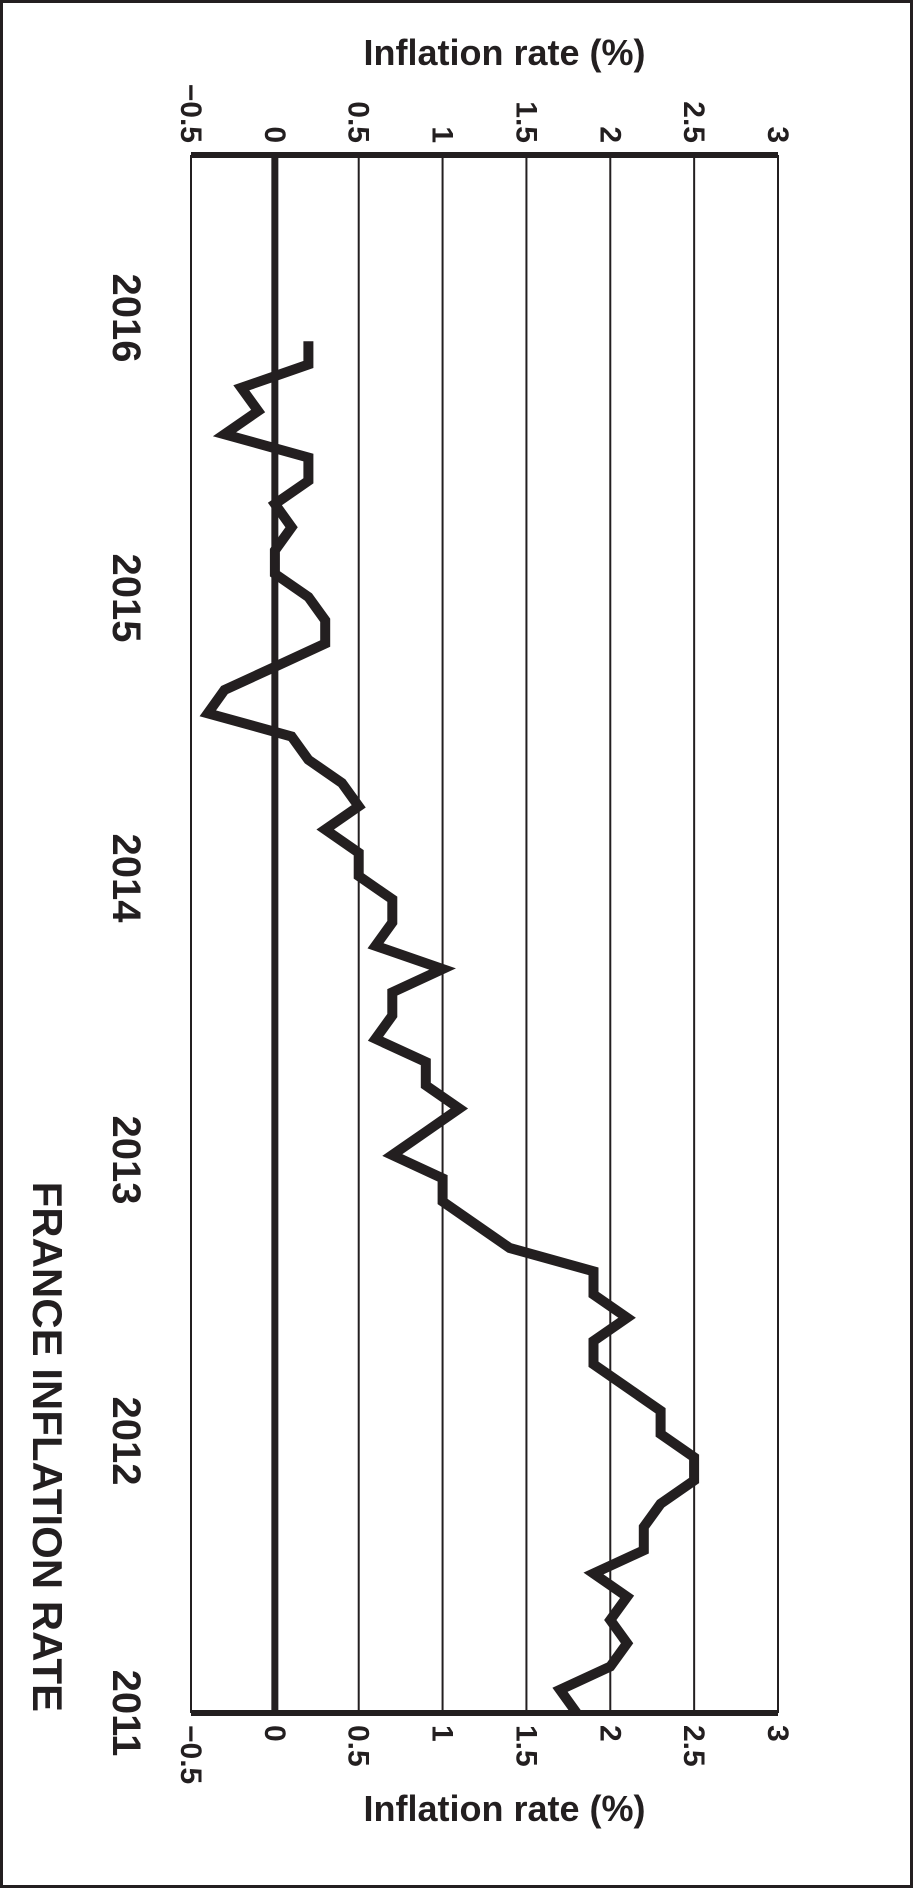  What do you see at coordinates (504, 1808) in the screenshot?
I see `ylabel-bottom: Inflation rate (%)` at bounding box center [504, 1808].